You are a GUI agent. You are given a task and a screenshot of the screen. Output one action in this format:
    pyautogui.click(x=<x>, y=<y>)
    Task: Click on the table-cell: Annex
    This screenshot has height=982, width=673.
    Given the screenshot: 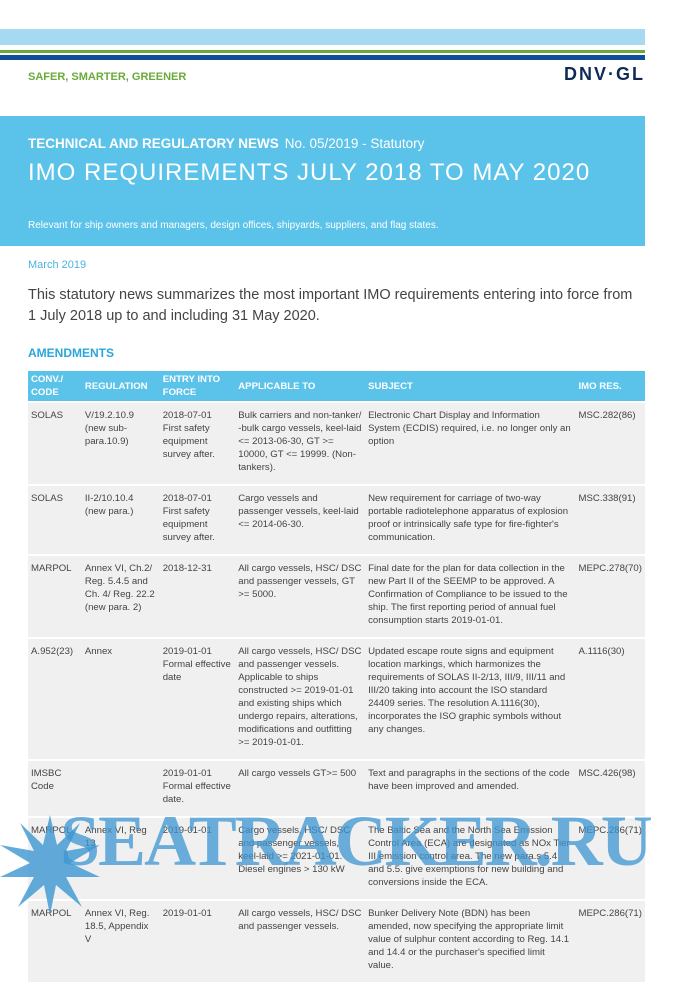 What is the action you would take?
    pyautogui.click(x=120, y=698)
    